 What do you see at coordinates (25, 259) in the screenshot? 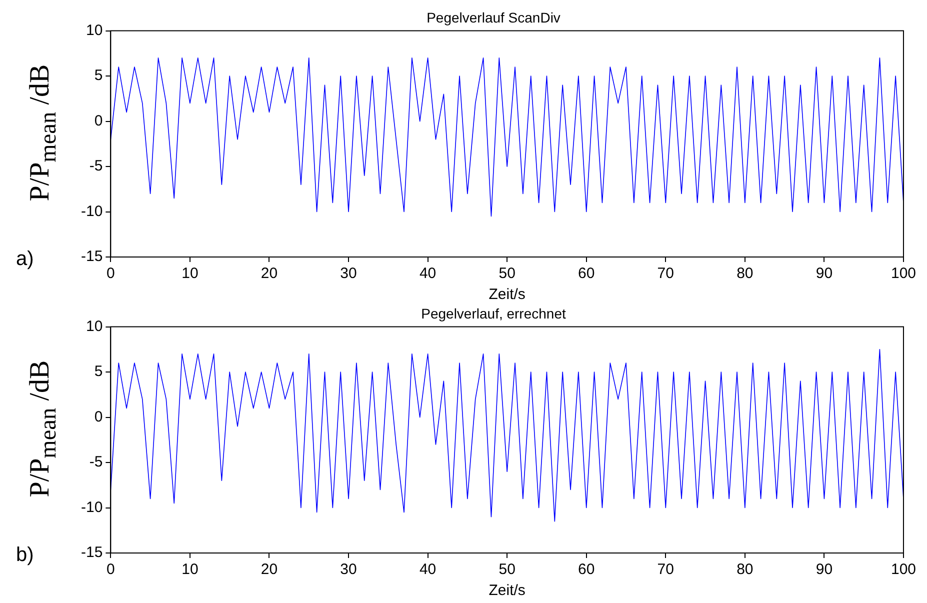
I see `text: a)` at bounding box center [25, 259].